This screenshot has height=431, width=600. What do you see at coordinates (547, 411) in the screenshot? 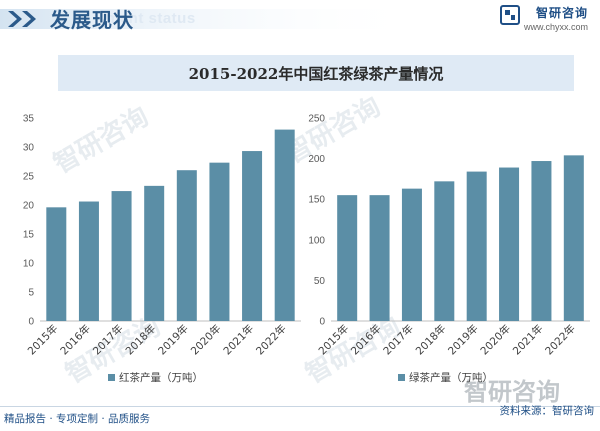
I see `source-note: 资料来源：智研咨询` at bounding box center [547, 411].